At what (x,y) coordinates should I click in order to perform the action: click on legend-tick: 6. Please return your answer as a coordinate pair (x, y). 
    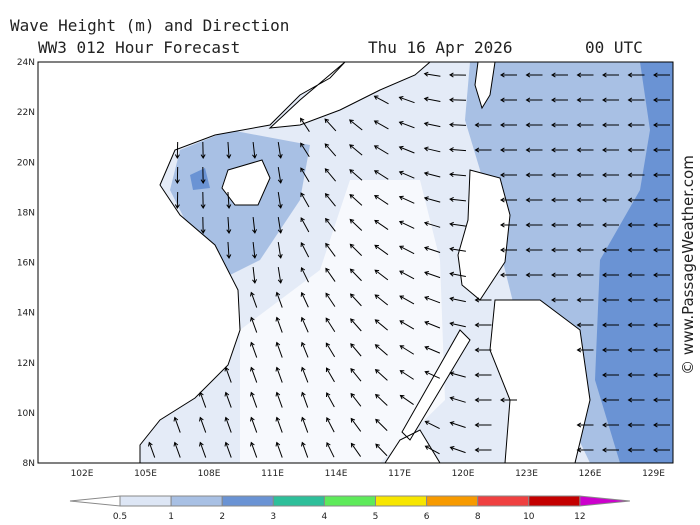
    Looking at the image, I should click on (427, 517).